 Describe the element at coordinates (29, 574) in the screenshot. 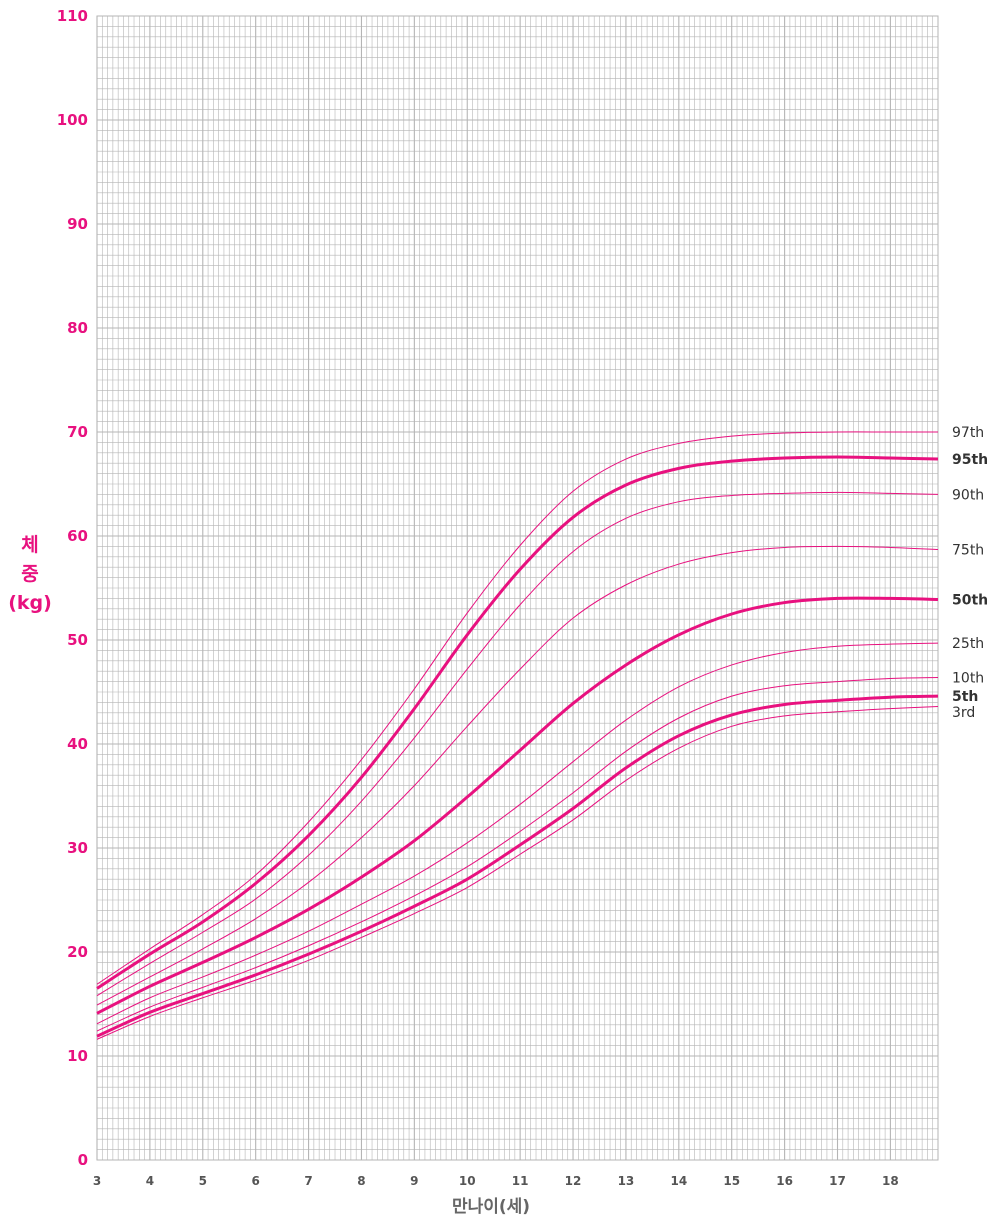

I see `y-axis-label-line-2: 중` at that location.